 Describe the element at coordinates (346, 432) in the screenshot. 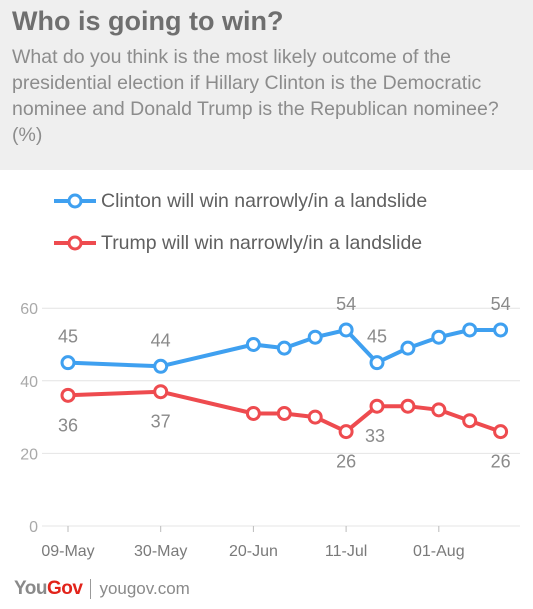

I see `data-point-trump-11-Jul` at that location.